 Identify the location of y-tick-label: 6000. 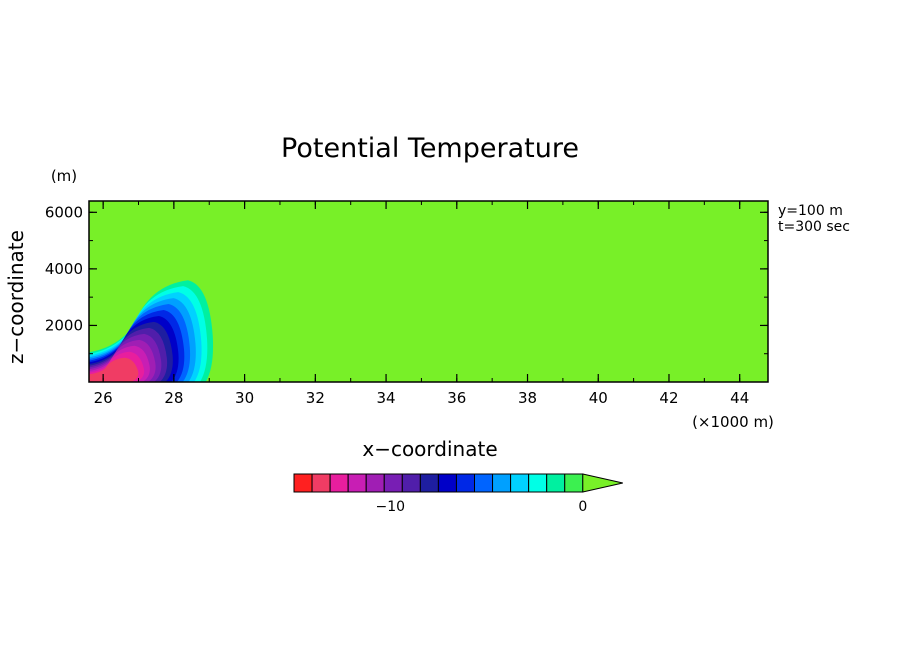
(64, 212).